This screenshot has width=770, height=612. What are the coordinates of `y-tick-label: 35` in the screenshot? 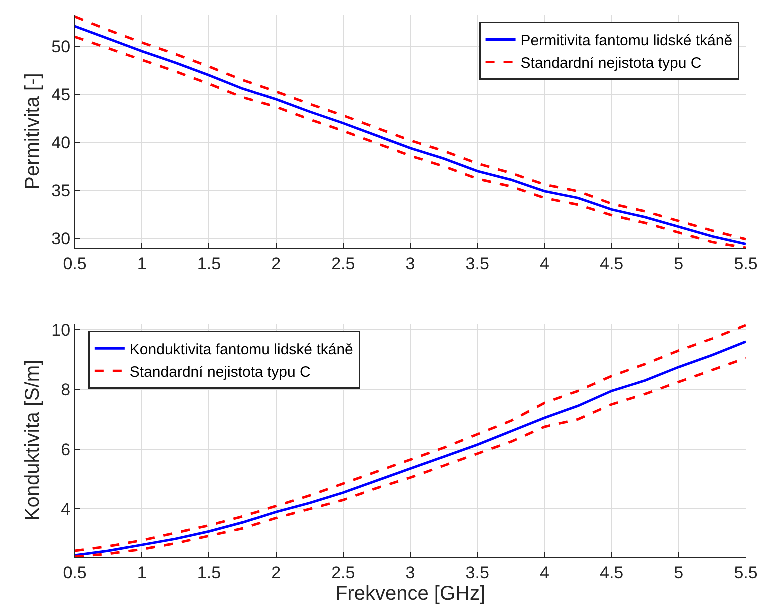 It's located at (61, 190).